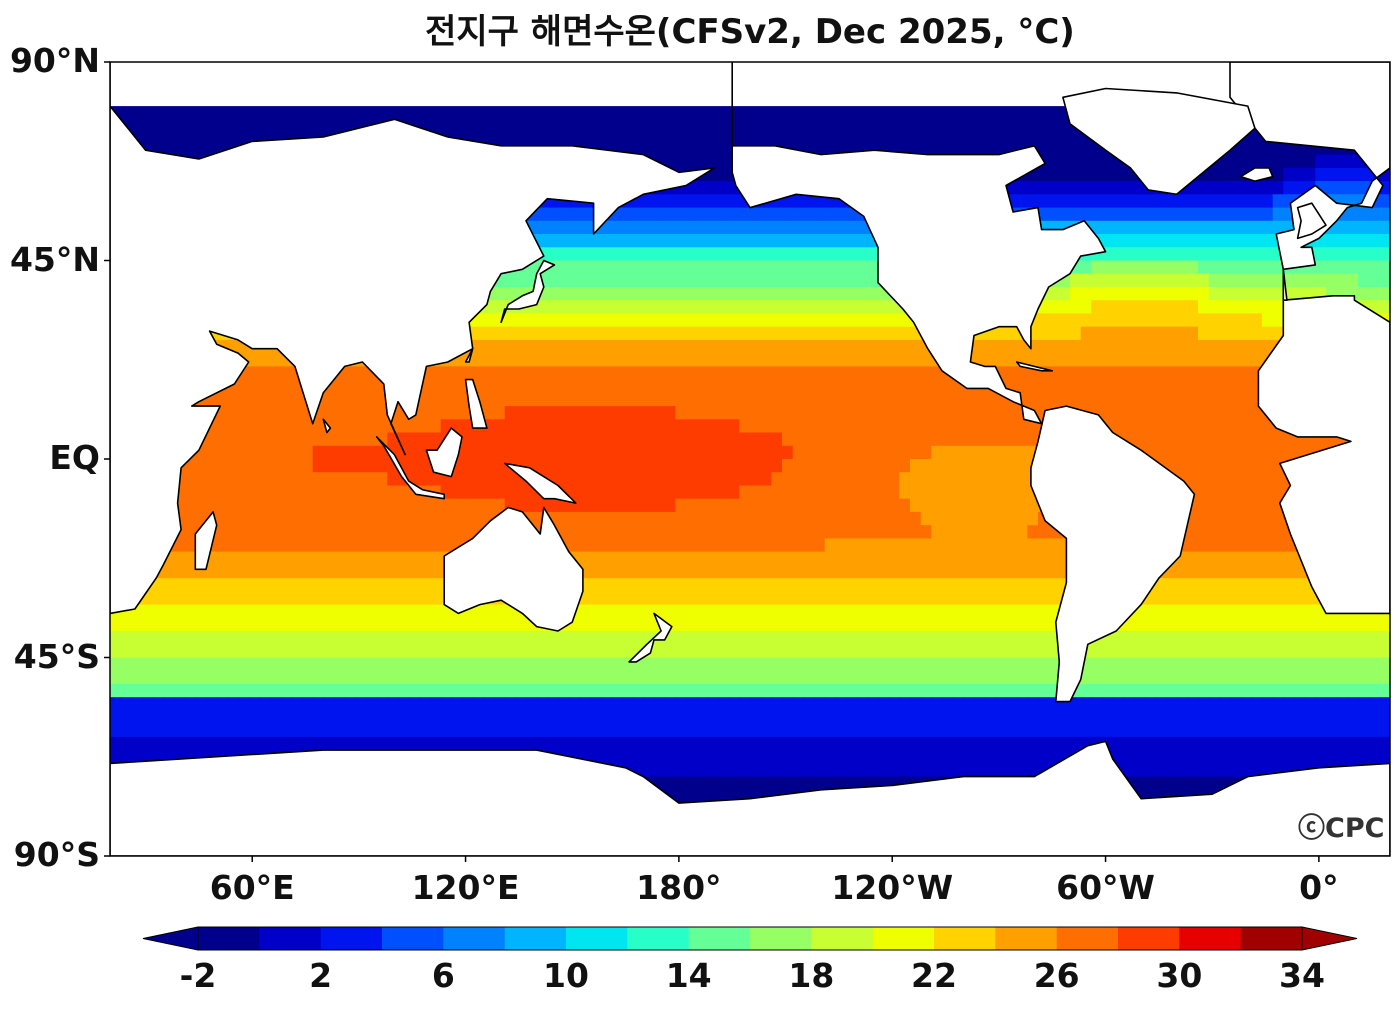 The width and height of the screenshot is (1400, 1011). Describe the element at coordinates (1341, 828) in the screenshot. I see `cpc-logo: ⓒCPC` at that location.